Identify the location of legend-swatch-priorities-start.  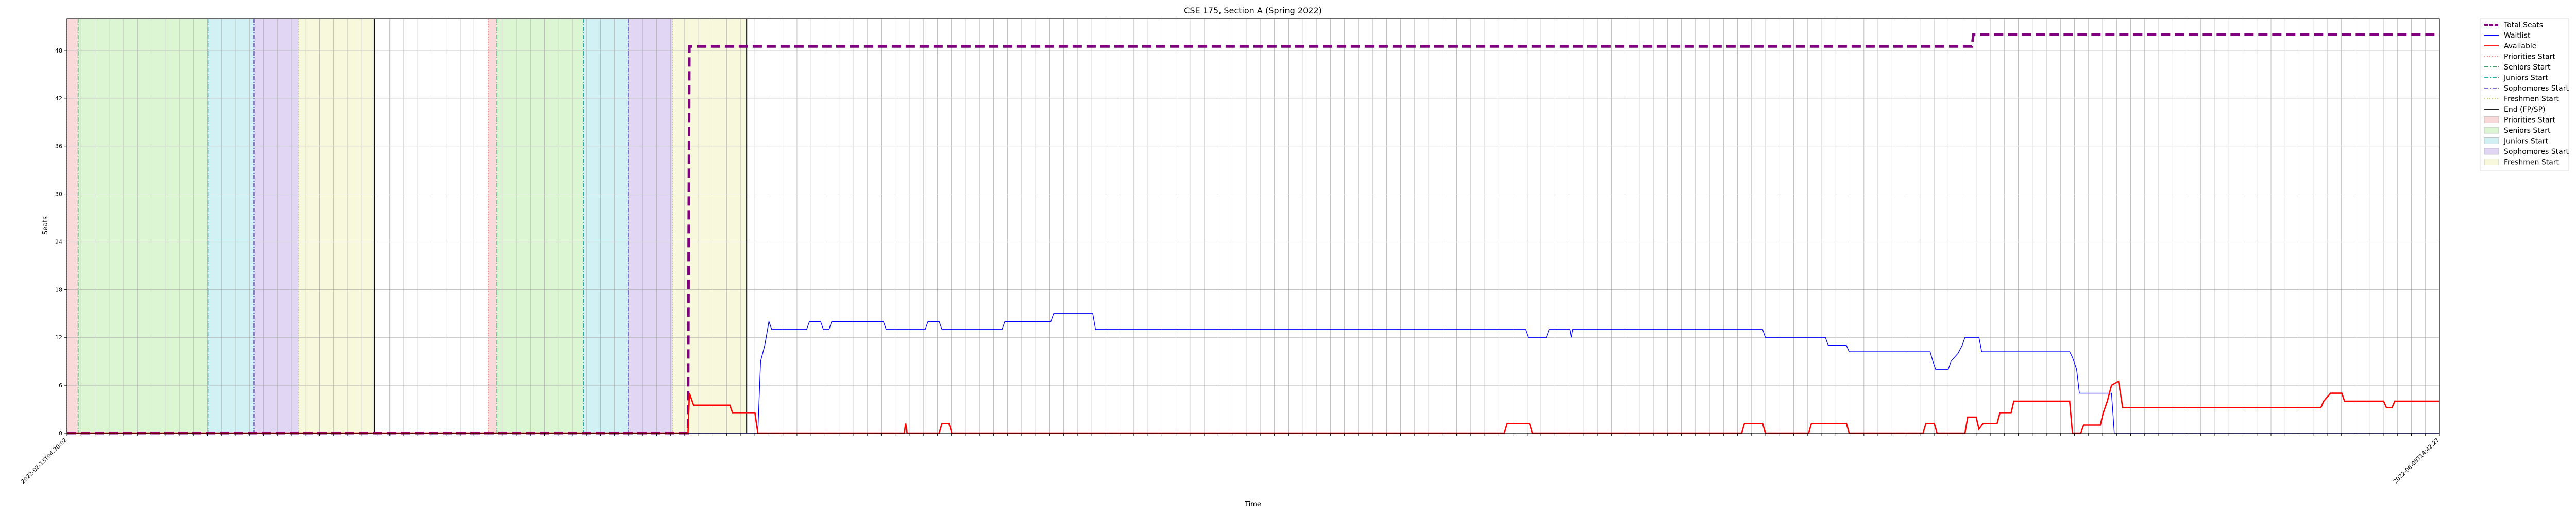
(2491, 119).